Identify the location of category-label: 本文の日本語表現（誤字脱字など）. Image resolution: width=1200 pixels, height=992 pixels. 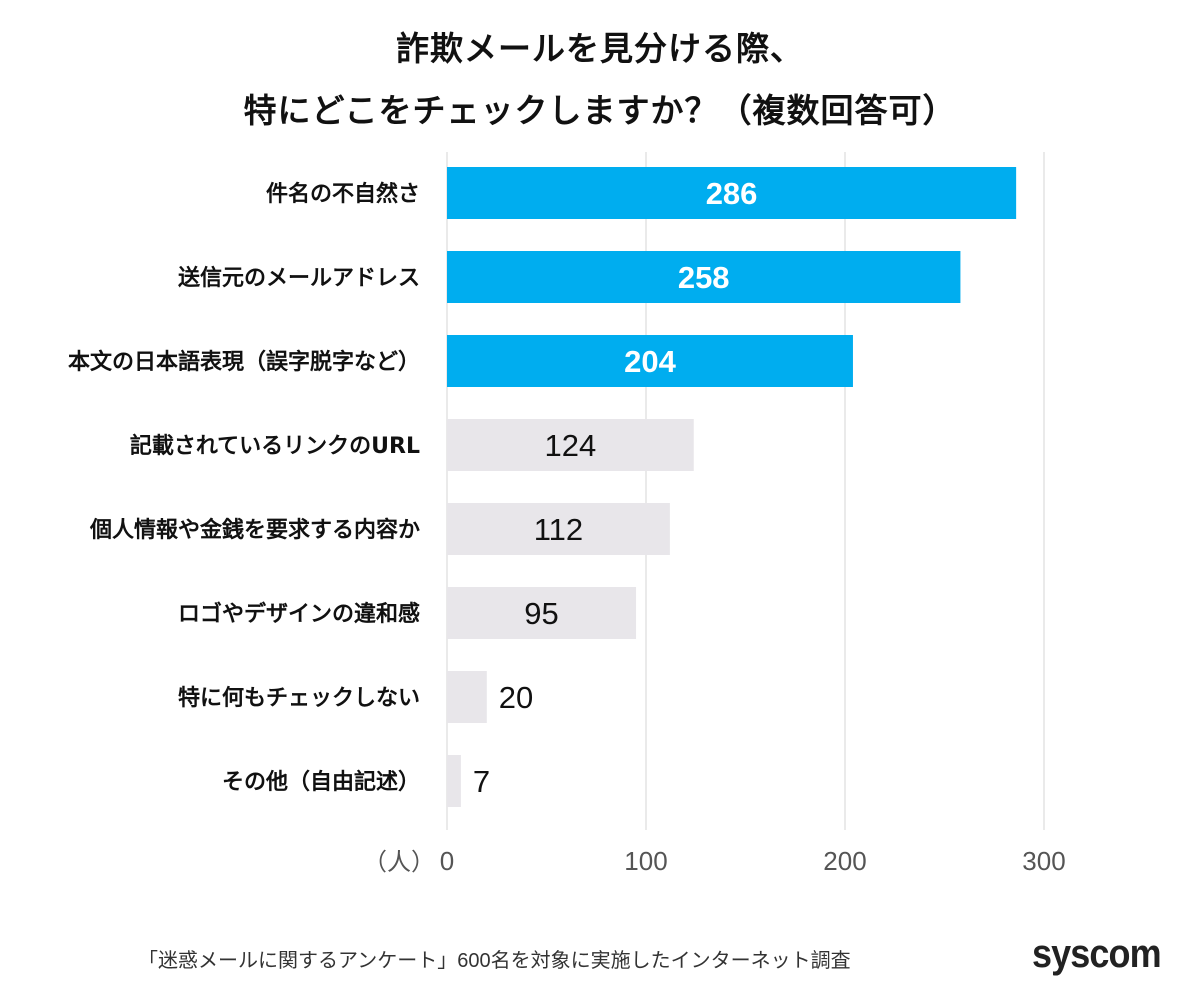
(244, 362).